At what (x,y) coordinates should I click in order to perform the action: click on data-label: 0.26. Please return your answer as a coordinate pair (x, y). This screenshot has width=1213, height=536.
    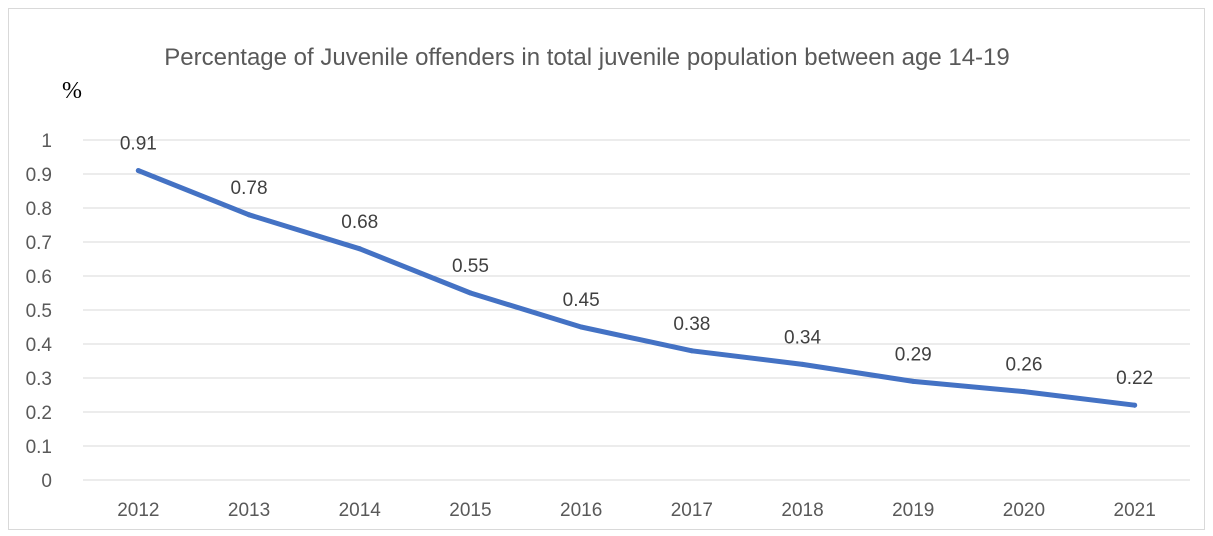
    Looking at the image, I should click on (1023, 365).